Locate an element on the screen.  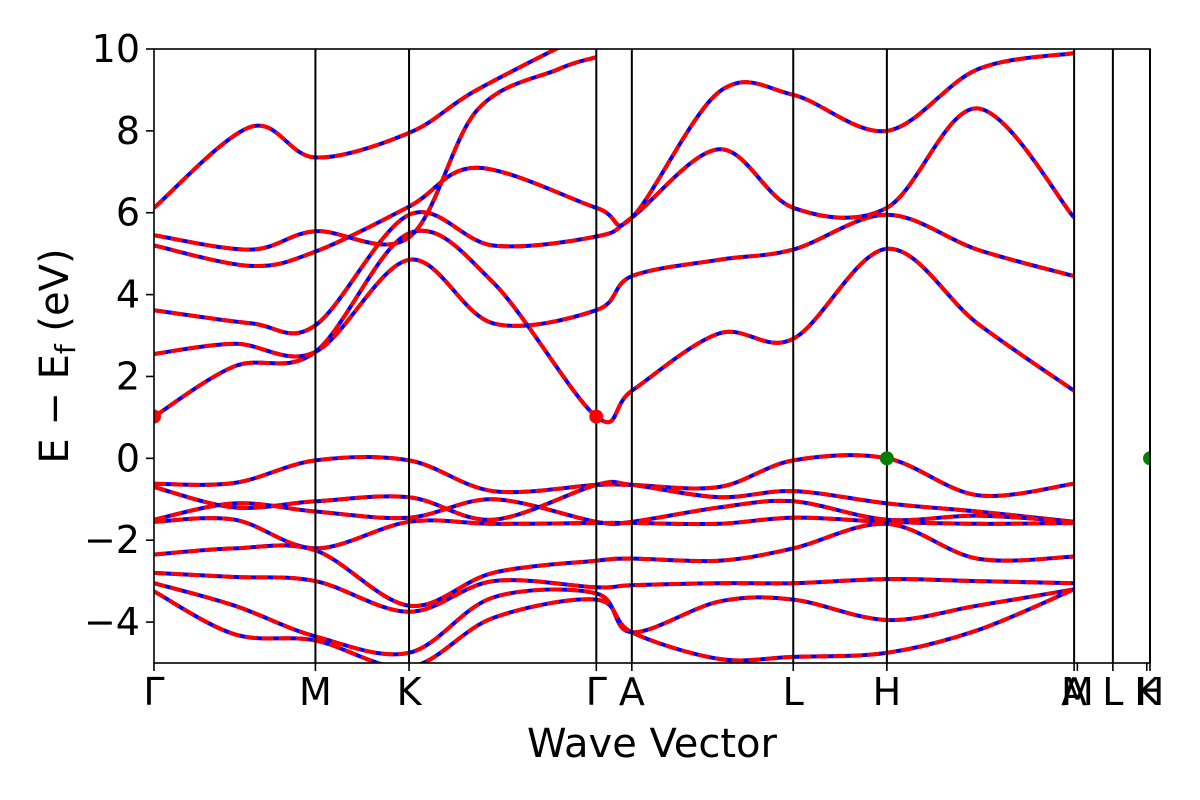
x-tick-label-4: A is located at coordinates (632, 692).